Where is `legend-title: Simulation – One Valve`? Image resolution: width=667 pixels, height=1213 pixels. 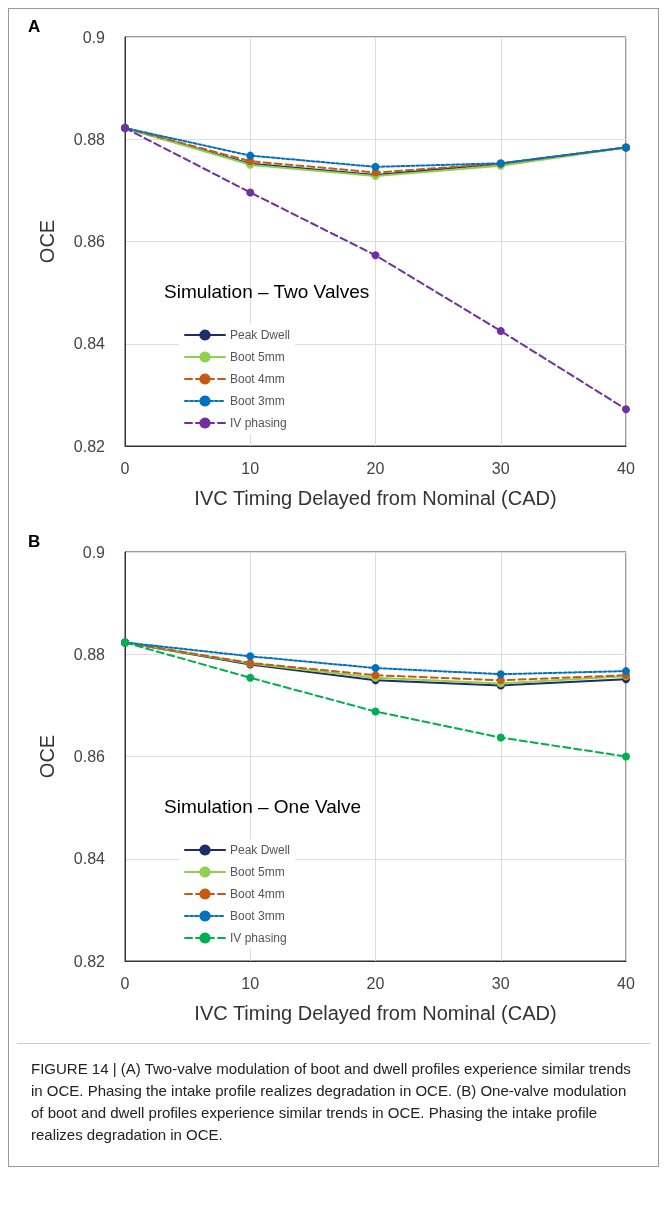 legend-title: Simulation – One Valve is located at coordinates (263, 806).